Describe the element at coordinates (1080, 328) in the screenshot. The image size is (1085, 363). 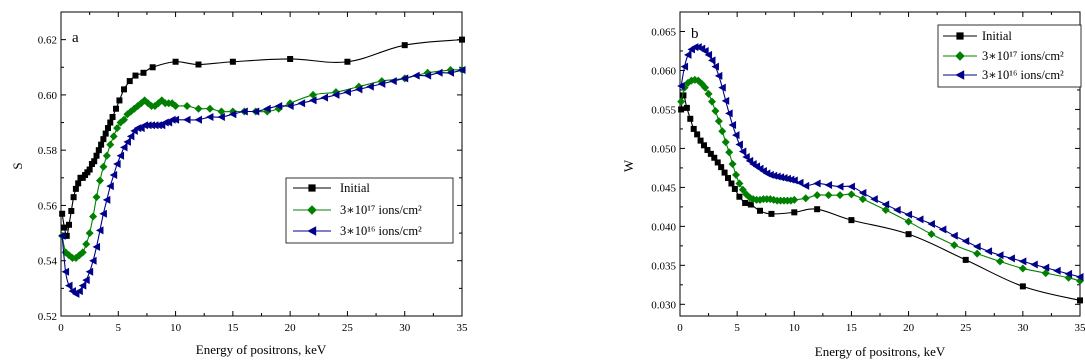
I see `panel-b-x-tick-label: 35` at that location.